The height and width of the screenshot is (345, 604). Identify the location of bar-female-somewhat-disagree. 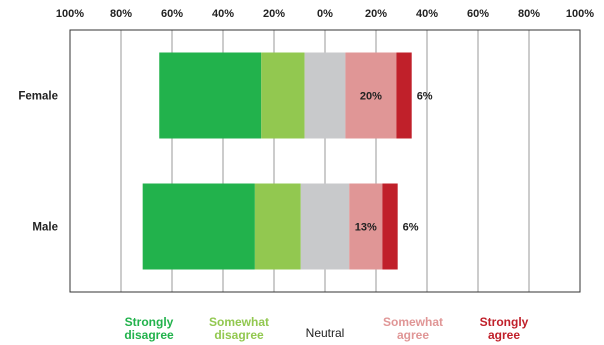
(283, 95).